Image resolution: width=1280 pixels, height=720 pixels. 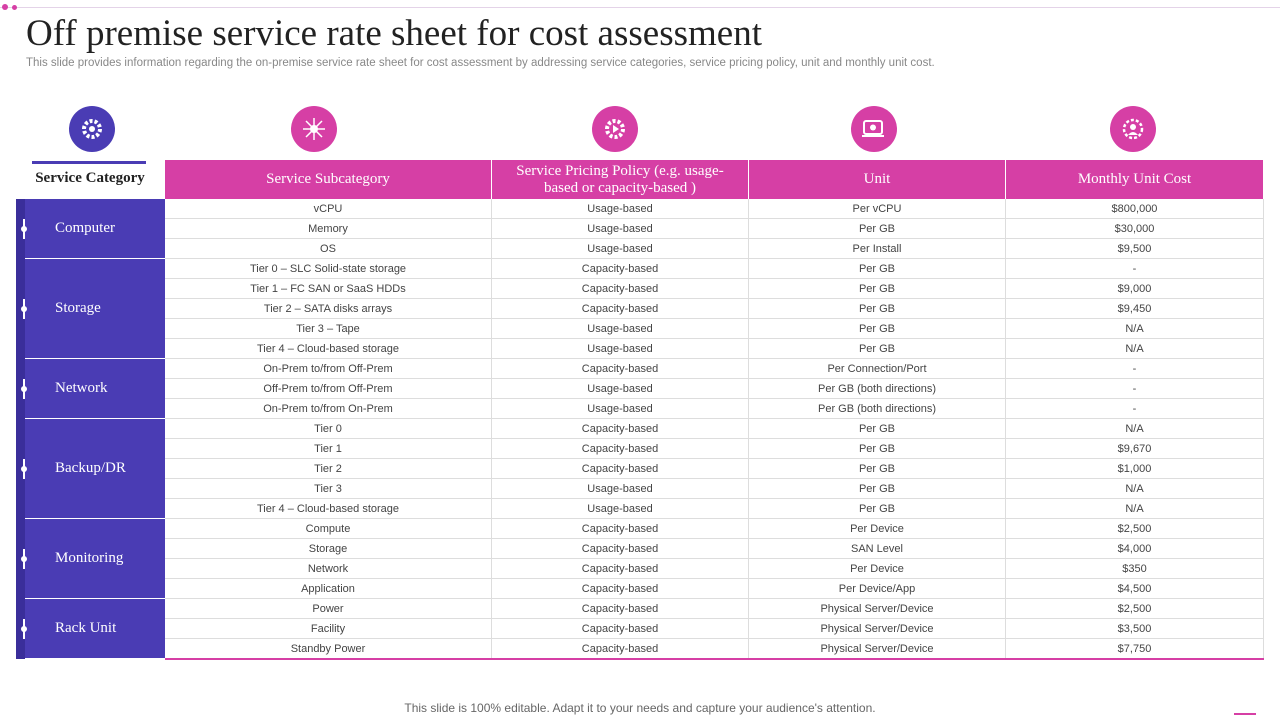 What do you see at coordinates (328, 629) in the screenshot?
I see `table-cell: Facility` at bounding box center [328, 629].